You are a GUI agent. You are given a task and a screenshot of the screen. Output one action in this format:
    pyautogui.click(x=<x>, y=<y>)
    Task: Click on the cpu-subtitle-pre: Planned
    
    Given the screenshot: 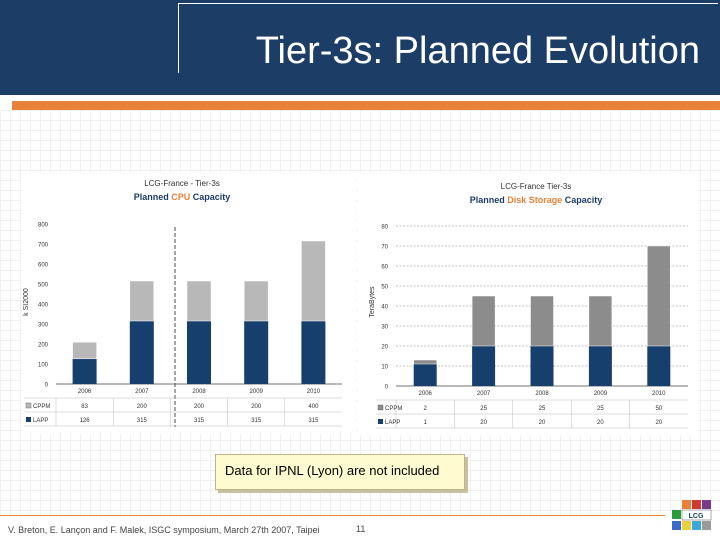 What is the action you would take?
    pyautogui.click(x=153, y=197)
    